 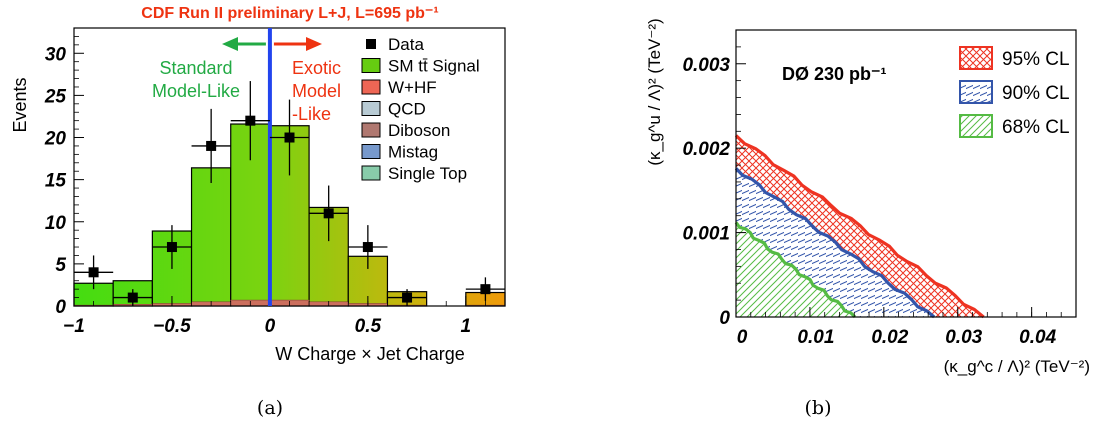 I want to click on legend-label: 90% CL, so click(x=1036, y=93).